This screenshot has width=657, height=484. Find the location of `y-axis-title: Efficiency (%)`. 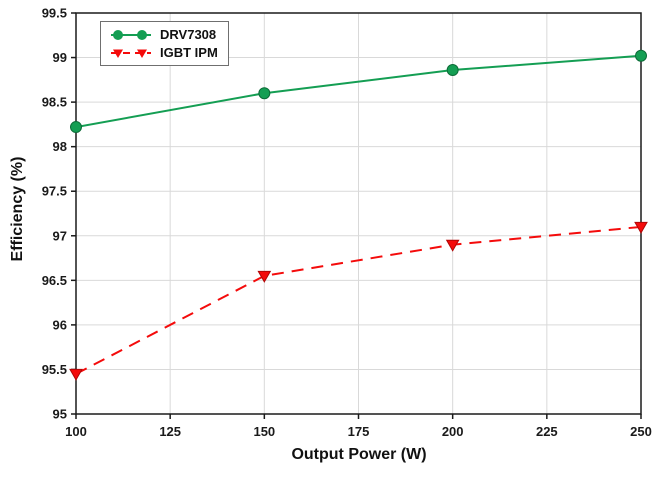

y-axis-title: Efficiency (%) is located at coordinates (17, 209).